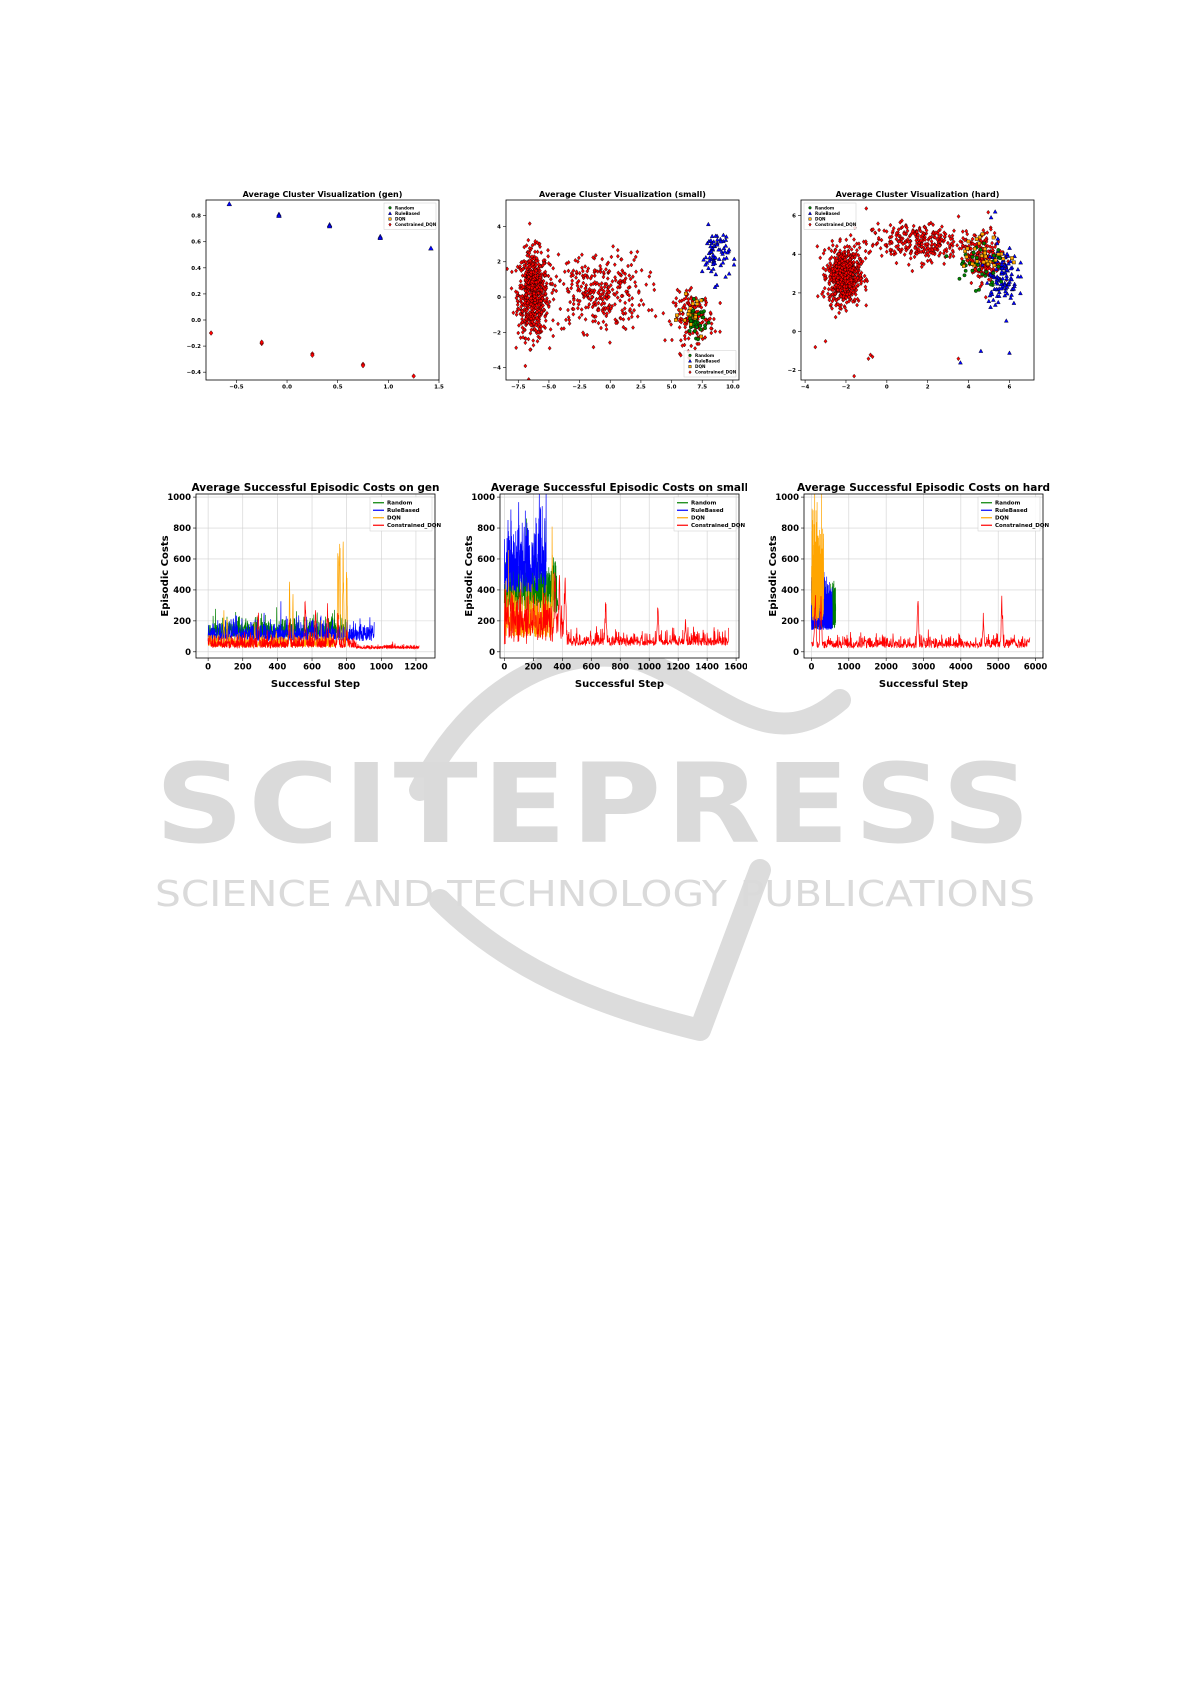  What do you see at coordinates (690, 372) in the screenshot?
I see `legend-swatch-constrained_dqn` at bounding box center [690, 372].